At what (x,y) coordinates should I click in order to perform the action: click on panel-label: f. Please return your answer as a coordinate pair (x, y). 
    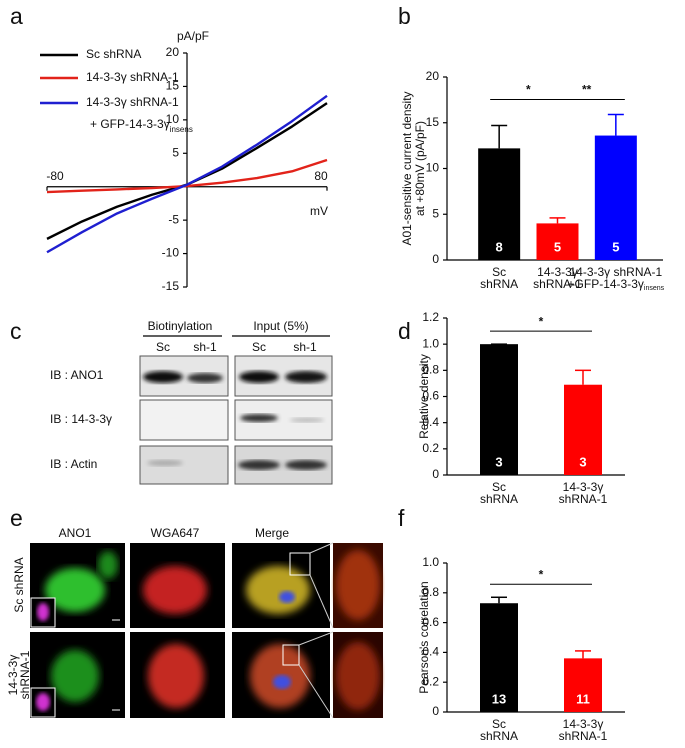
    Looking at the image, I should click on (401, 518).